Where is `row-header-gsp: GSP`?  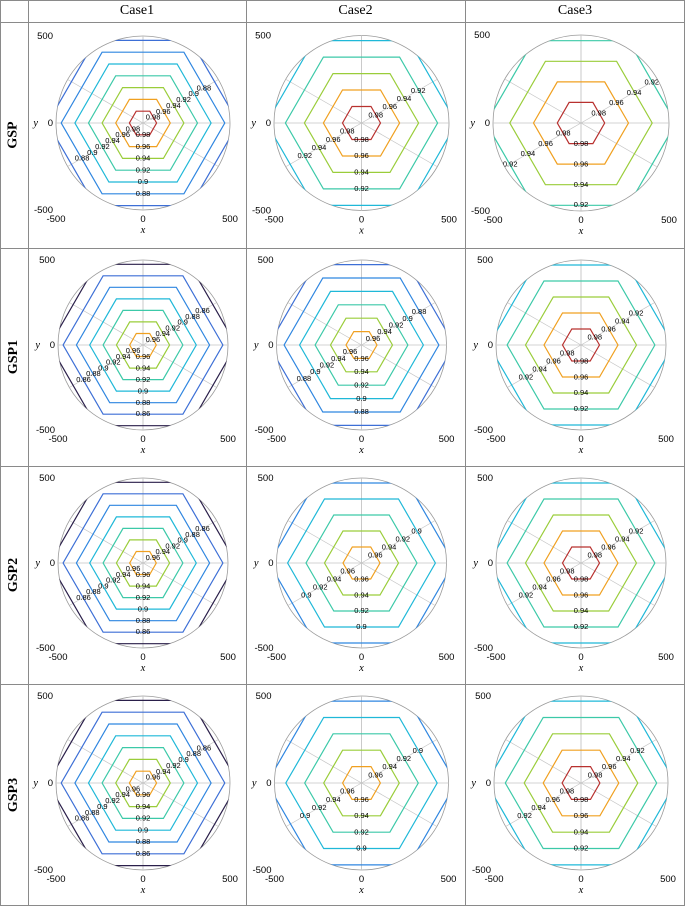
row-header-gsp: GSP is located at coordinates (13, 135).